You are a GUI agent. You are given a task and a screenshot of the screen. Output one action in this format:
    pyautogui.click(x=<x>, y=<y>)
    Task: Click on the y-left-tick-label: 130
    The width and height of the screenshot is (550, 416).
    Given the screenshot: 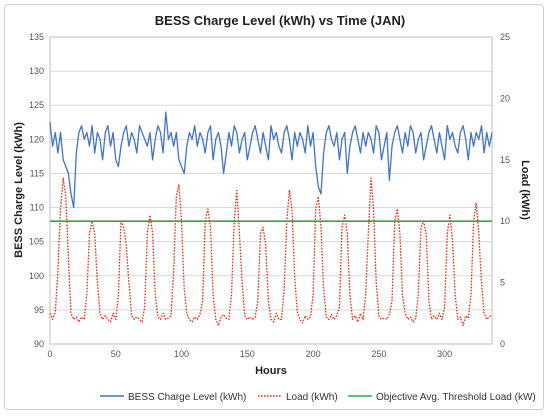 What is the action you would take?
    pyautogui.click(x=36, y=71)
    